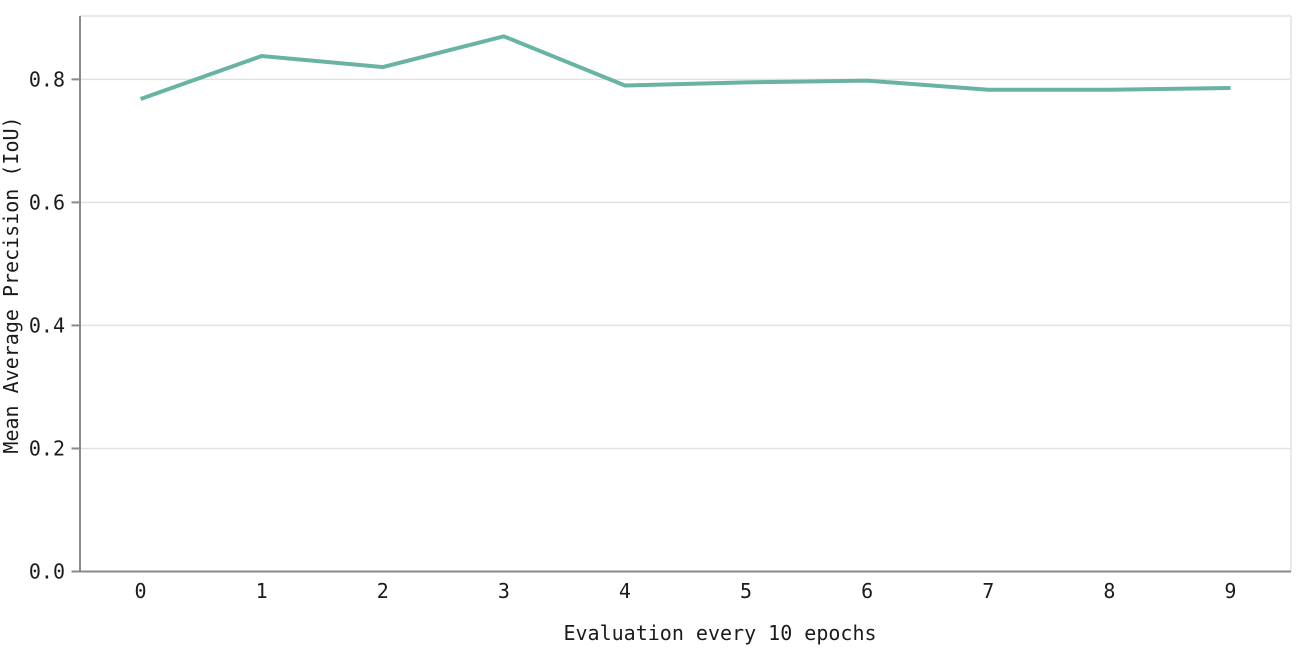 The width and height of the screenshot is (1314, 648). What do you see at coordinates (686, 591) in the screenshot?
I see `x-axis-tick-labels: 0 1 2 3 4 5 6 7 8 9` at bounding box center [686, 591].